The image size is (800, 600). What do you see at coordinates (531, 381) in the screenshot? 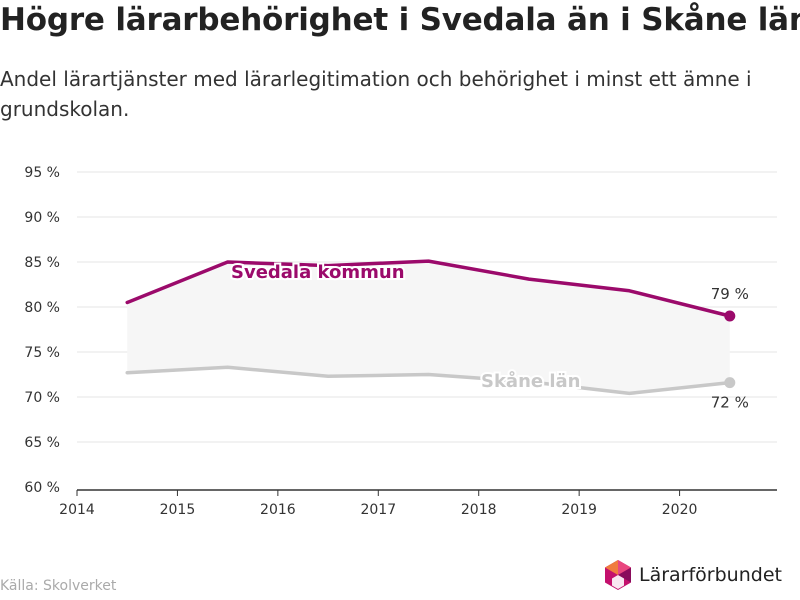
I see `skane-series-label: Skåne län` at bounding box center [531, 381].